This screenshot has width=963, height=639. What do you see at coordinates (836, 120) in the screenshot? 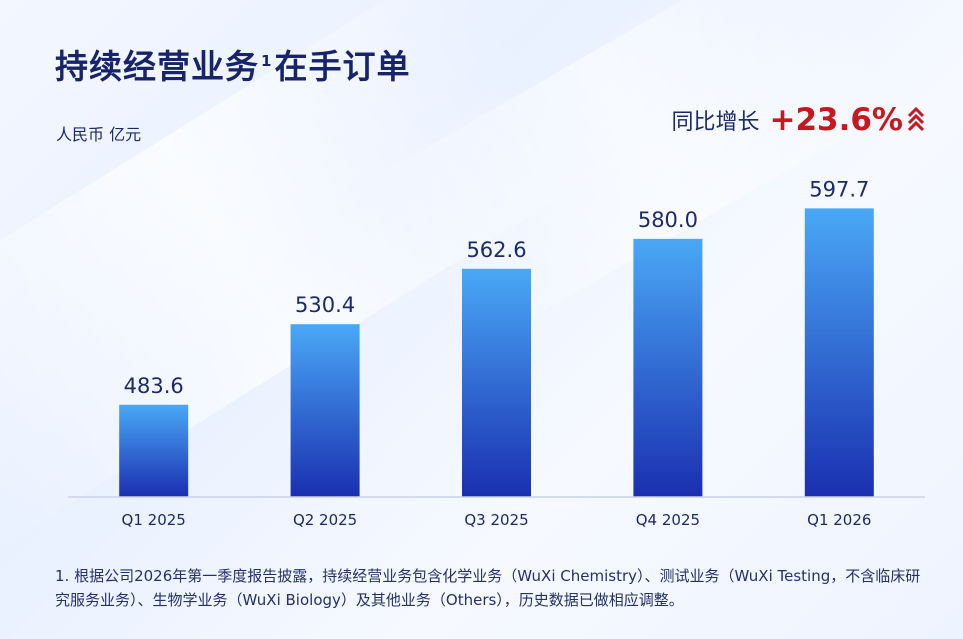
I see `yoy-value: +23.6%` at bounding box center [836, 120].